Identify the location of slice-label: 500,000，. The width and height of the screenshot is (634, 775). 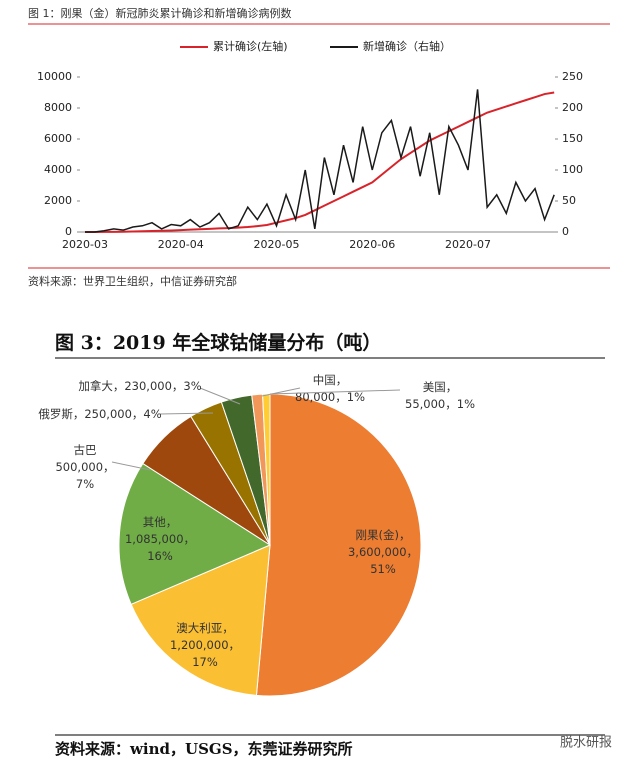
(84, 467).